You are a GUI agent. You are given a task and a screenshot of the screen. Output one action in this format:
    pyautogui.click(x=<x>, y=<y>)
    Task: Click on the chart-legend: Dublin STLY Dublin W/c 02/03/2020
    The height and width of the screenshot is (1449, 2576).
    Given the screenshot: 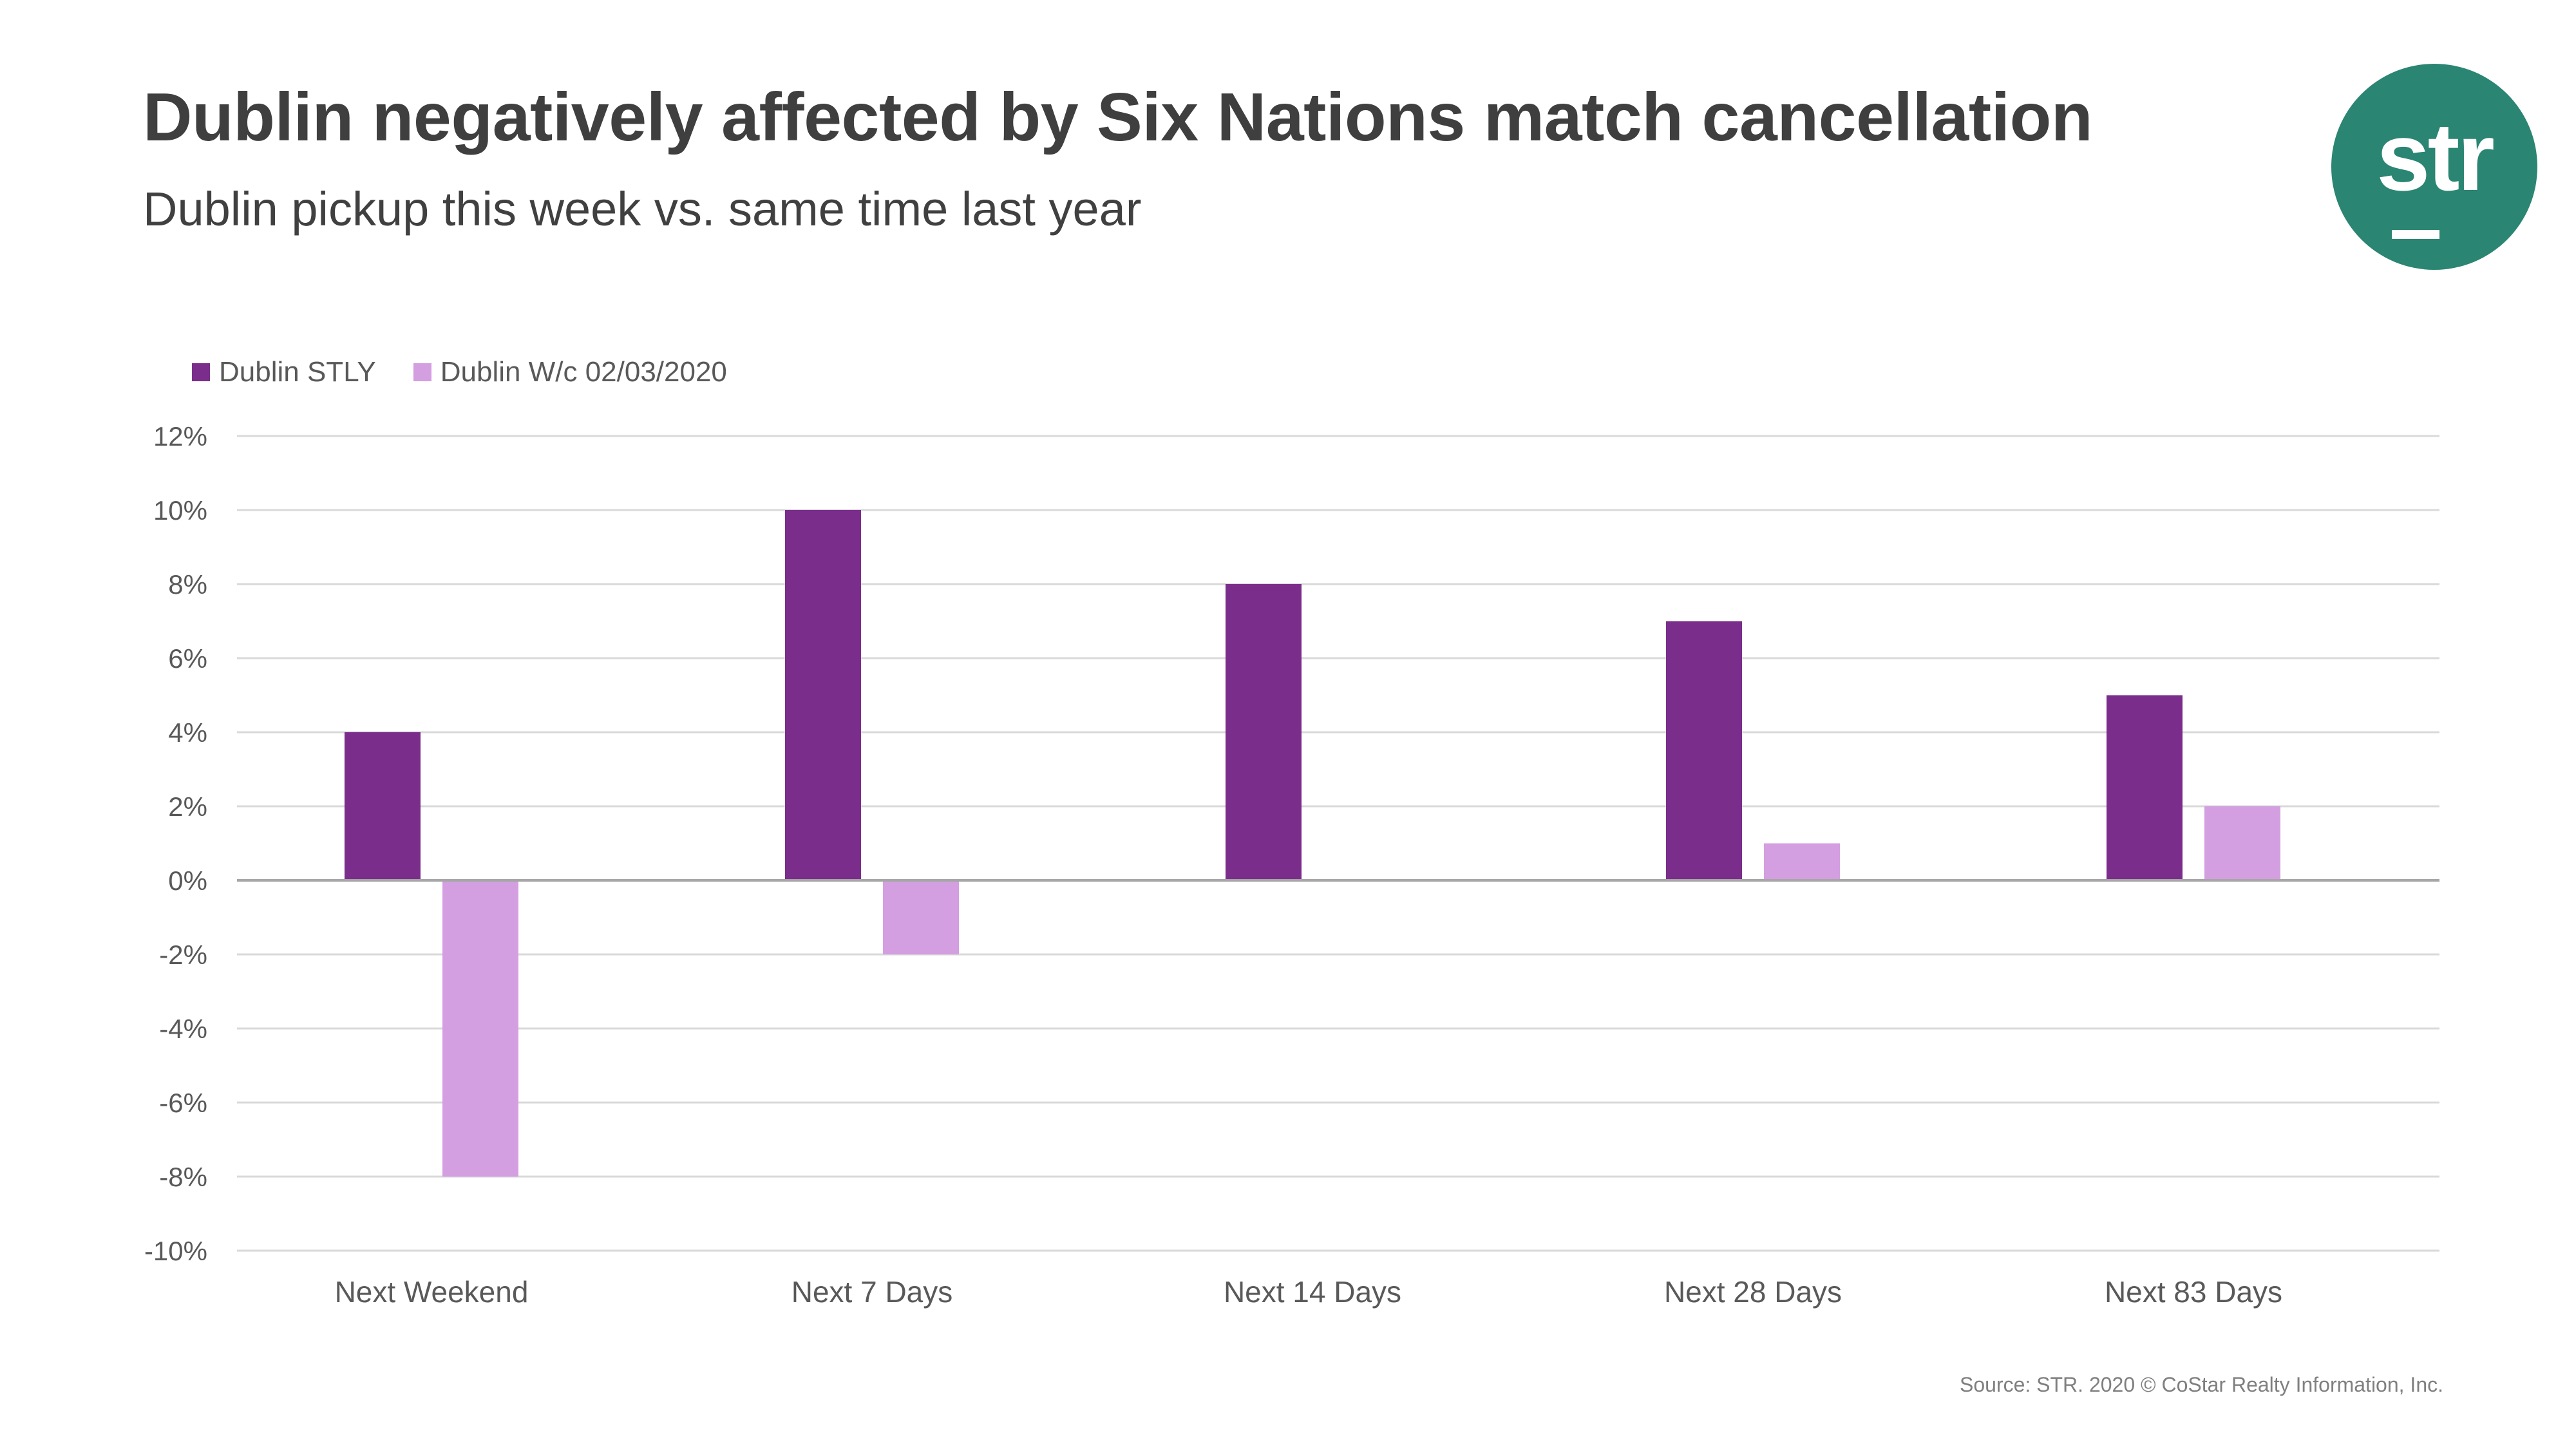 What is the action you would take?
    pyautogui.click(x=478, y=372)
    